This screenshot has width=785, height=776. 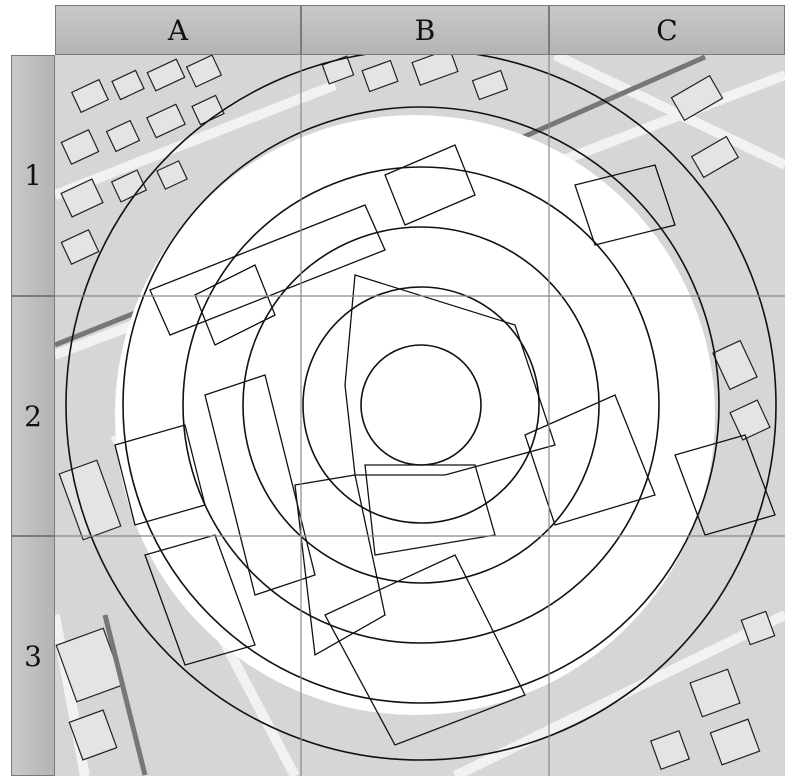 I want to click on row-header-3: 3, so click(x=33, y=656).